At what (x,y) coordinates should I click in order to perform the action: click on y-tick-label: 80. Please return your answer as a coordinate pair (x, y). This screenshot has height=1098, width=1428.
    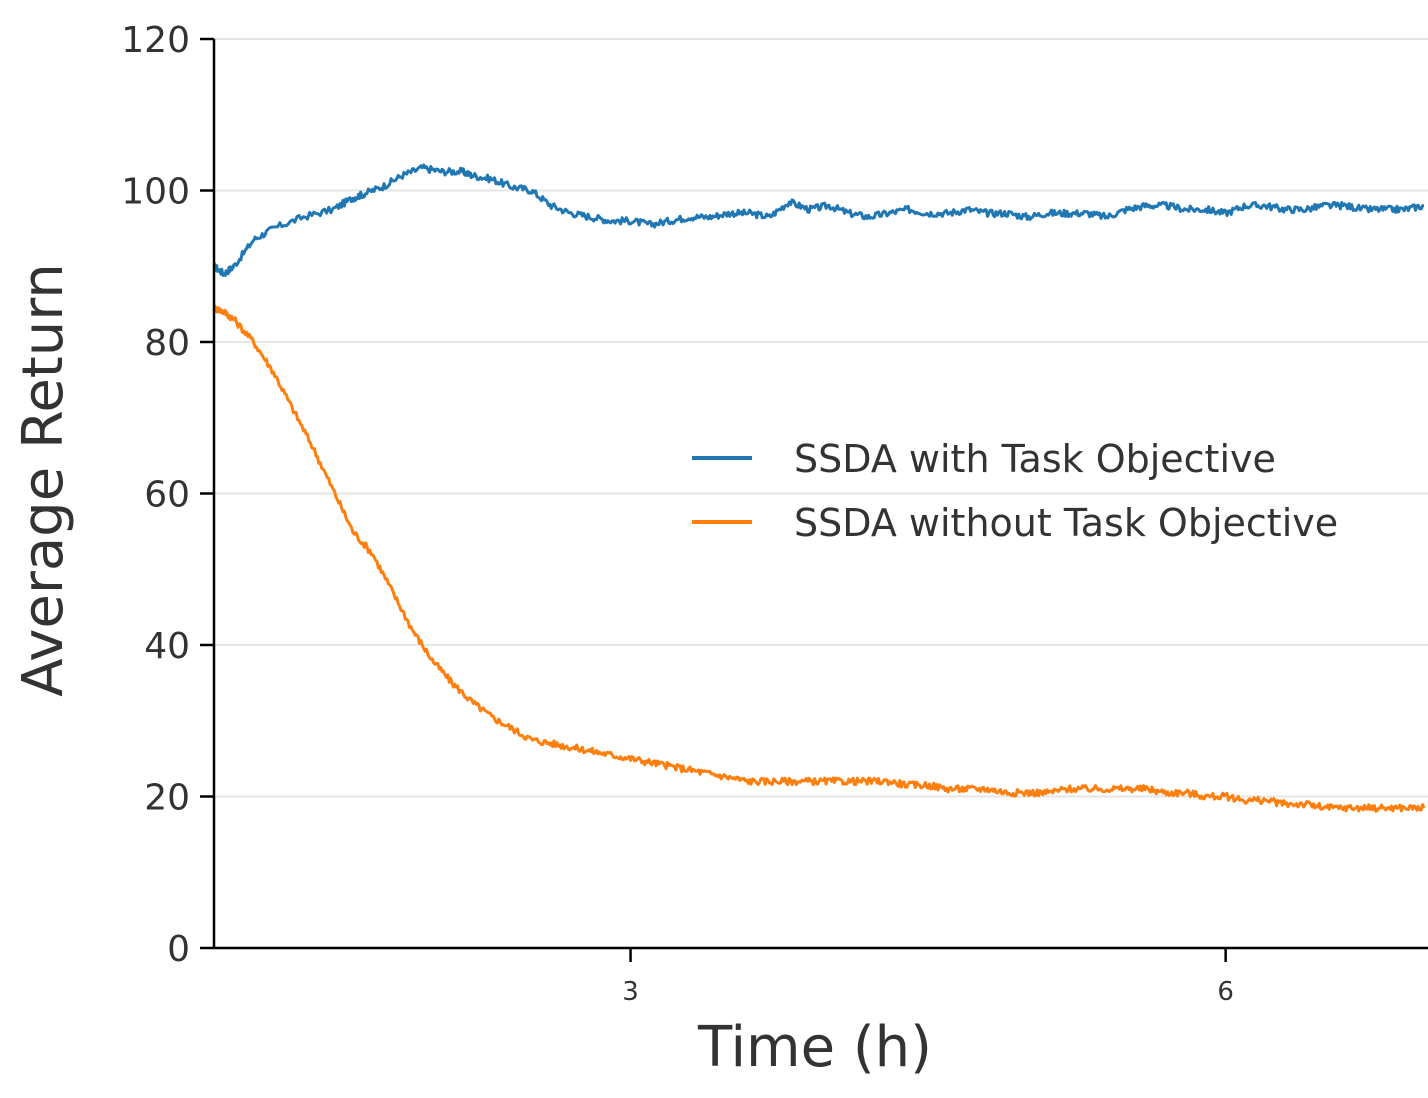
    Looking at the image, I should click on (167, 343).